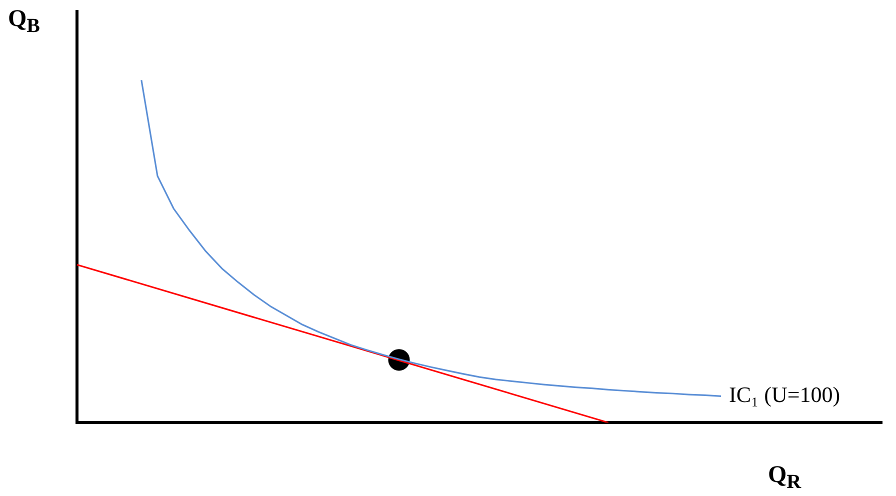 This screenshot has width=896, height=496. Describe the element at coordinates (785, 478) in the screenshot. I see `x-axis-title: Q$_{R}$` at that location.